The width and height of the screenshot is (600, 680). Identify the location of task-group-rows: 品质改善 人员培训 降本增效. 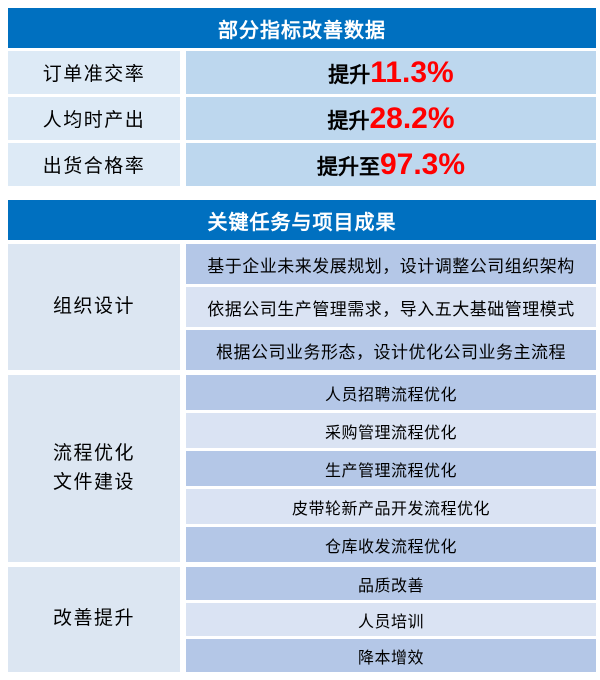
(391, 619).